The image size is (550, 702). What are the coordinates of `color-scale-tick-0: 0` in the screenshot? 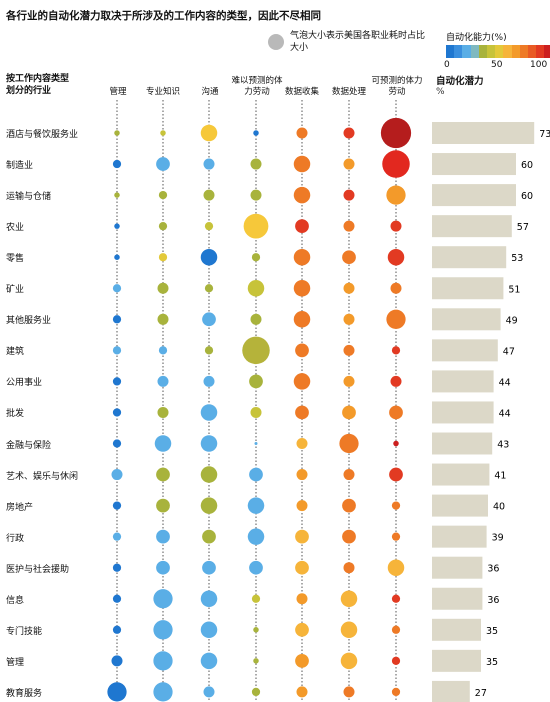 It's located at (447, 65).